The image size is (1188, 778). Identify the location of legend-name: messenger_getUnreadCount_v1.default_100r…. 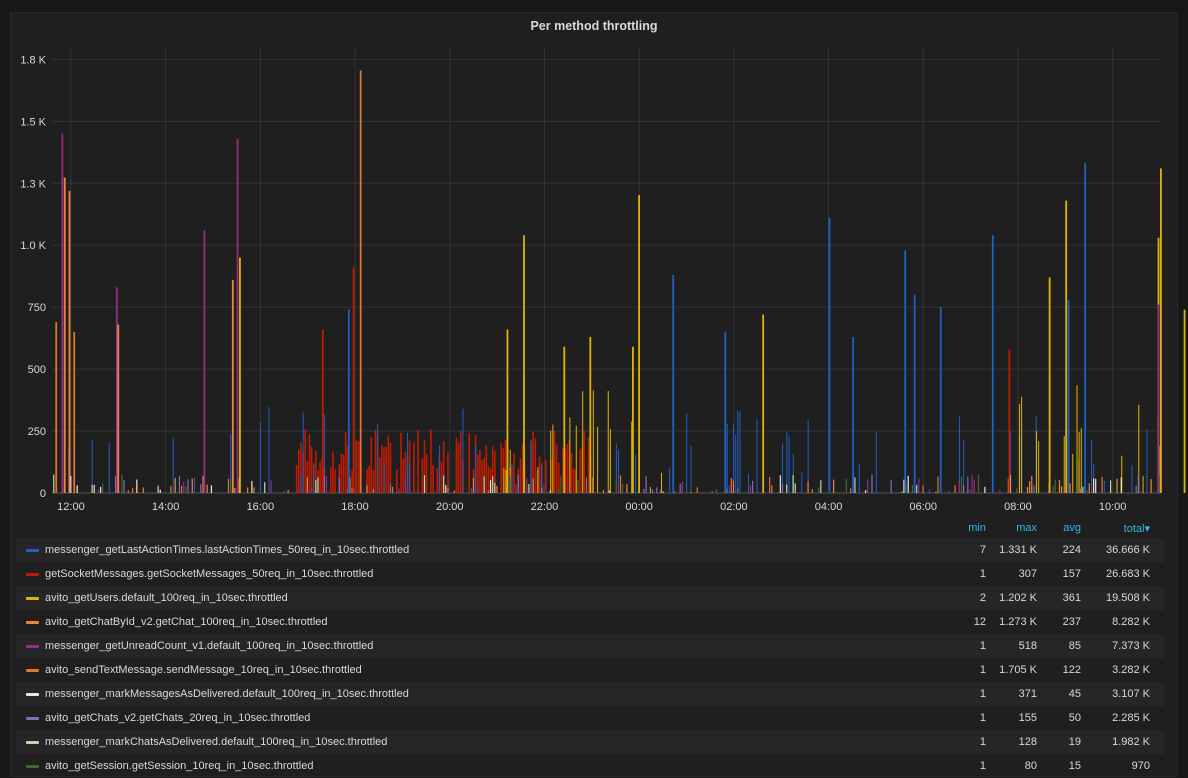
(209, 646).